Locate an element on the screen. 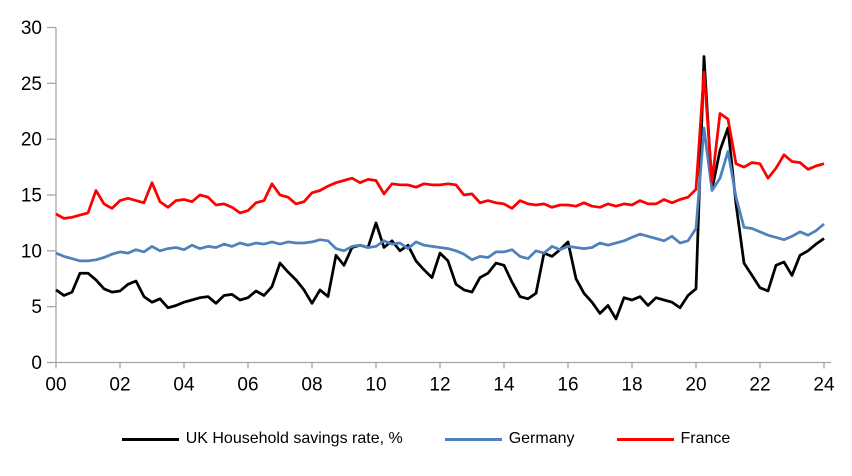 The image size is (852, 476). y-tick-label: 0 is located at coordinates (36, 363).